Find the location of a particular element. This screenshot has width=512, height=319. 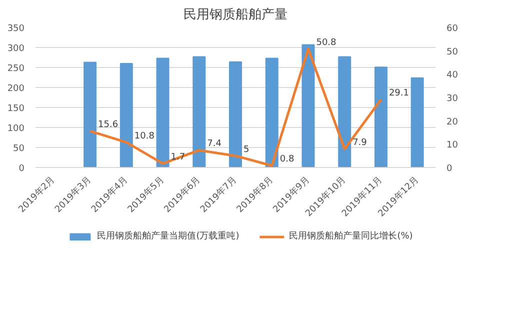

y-tick-label: 100 is located at coordinates (16, 129).